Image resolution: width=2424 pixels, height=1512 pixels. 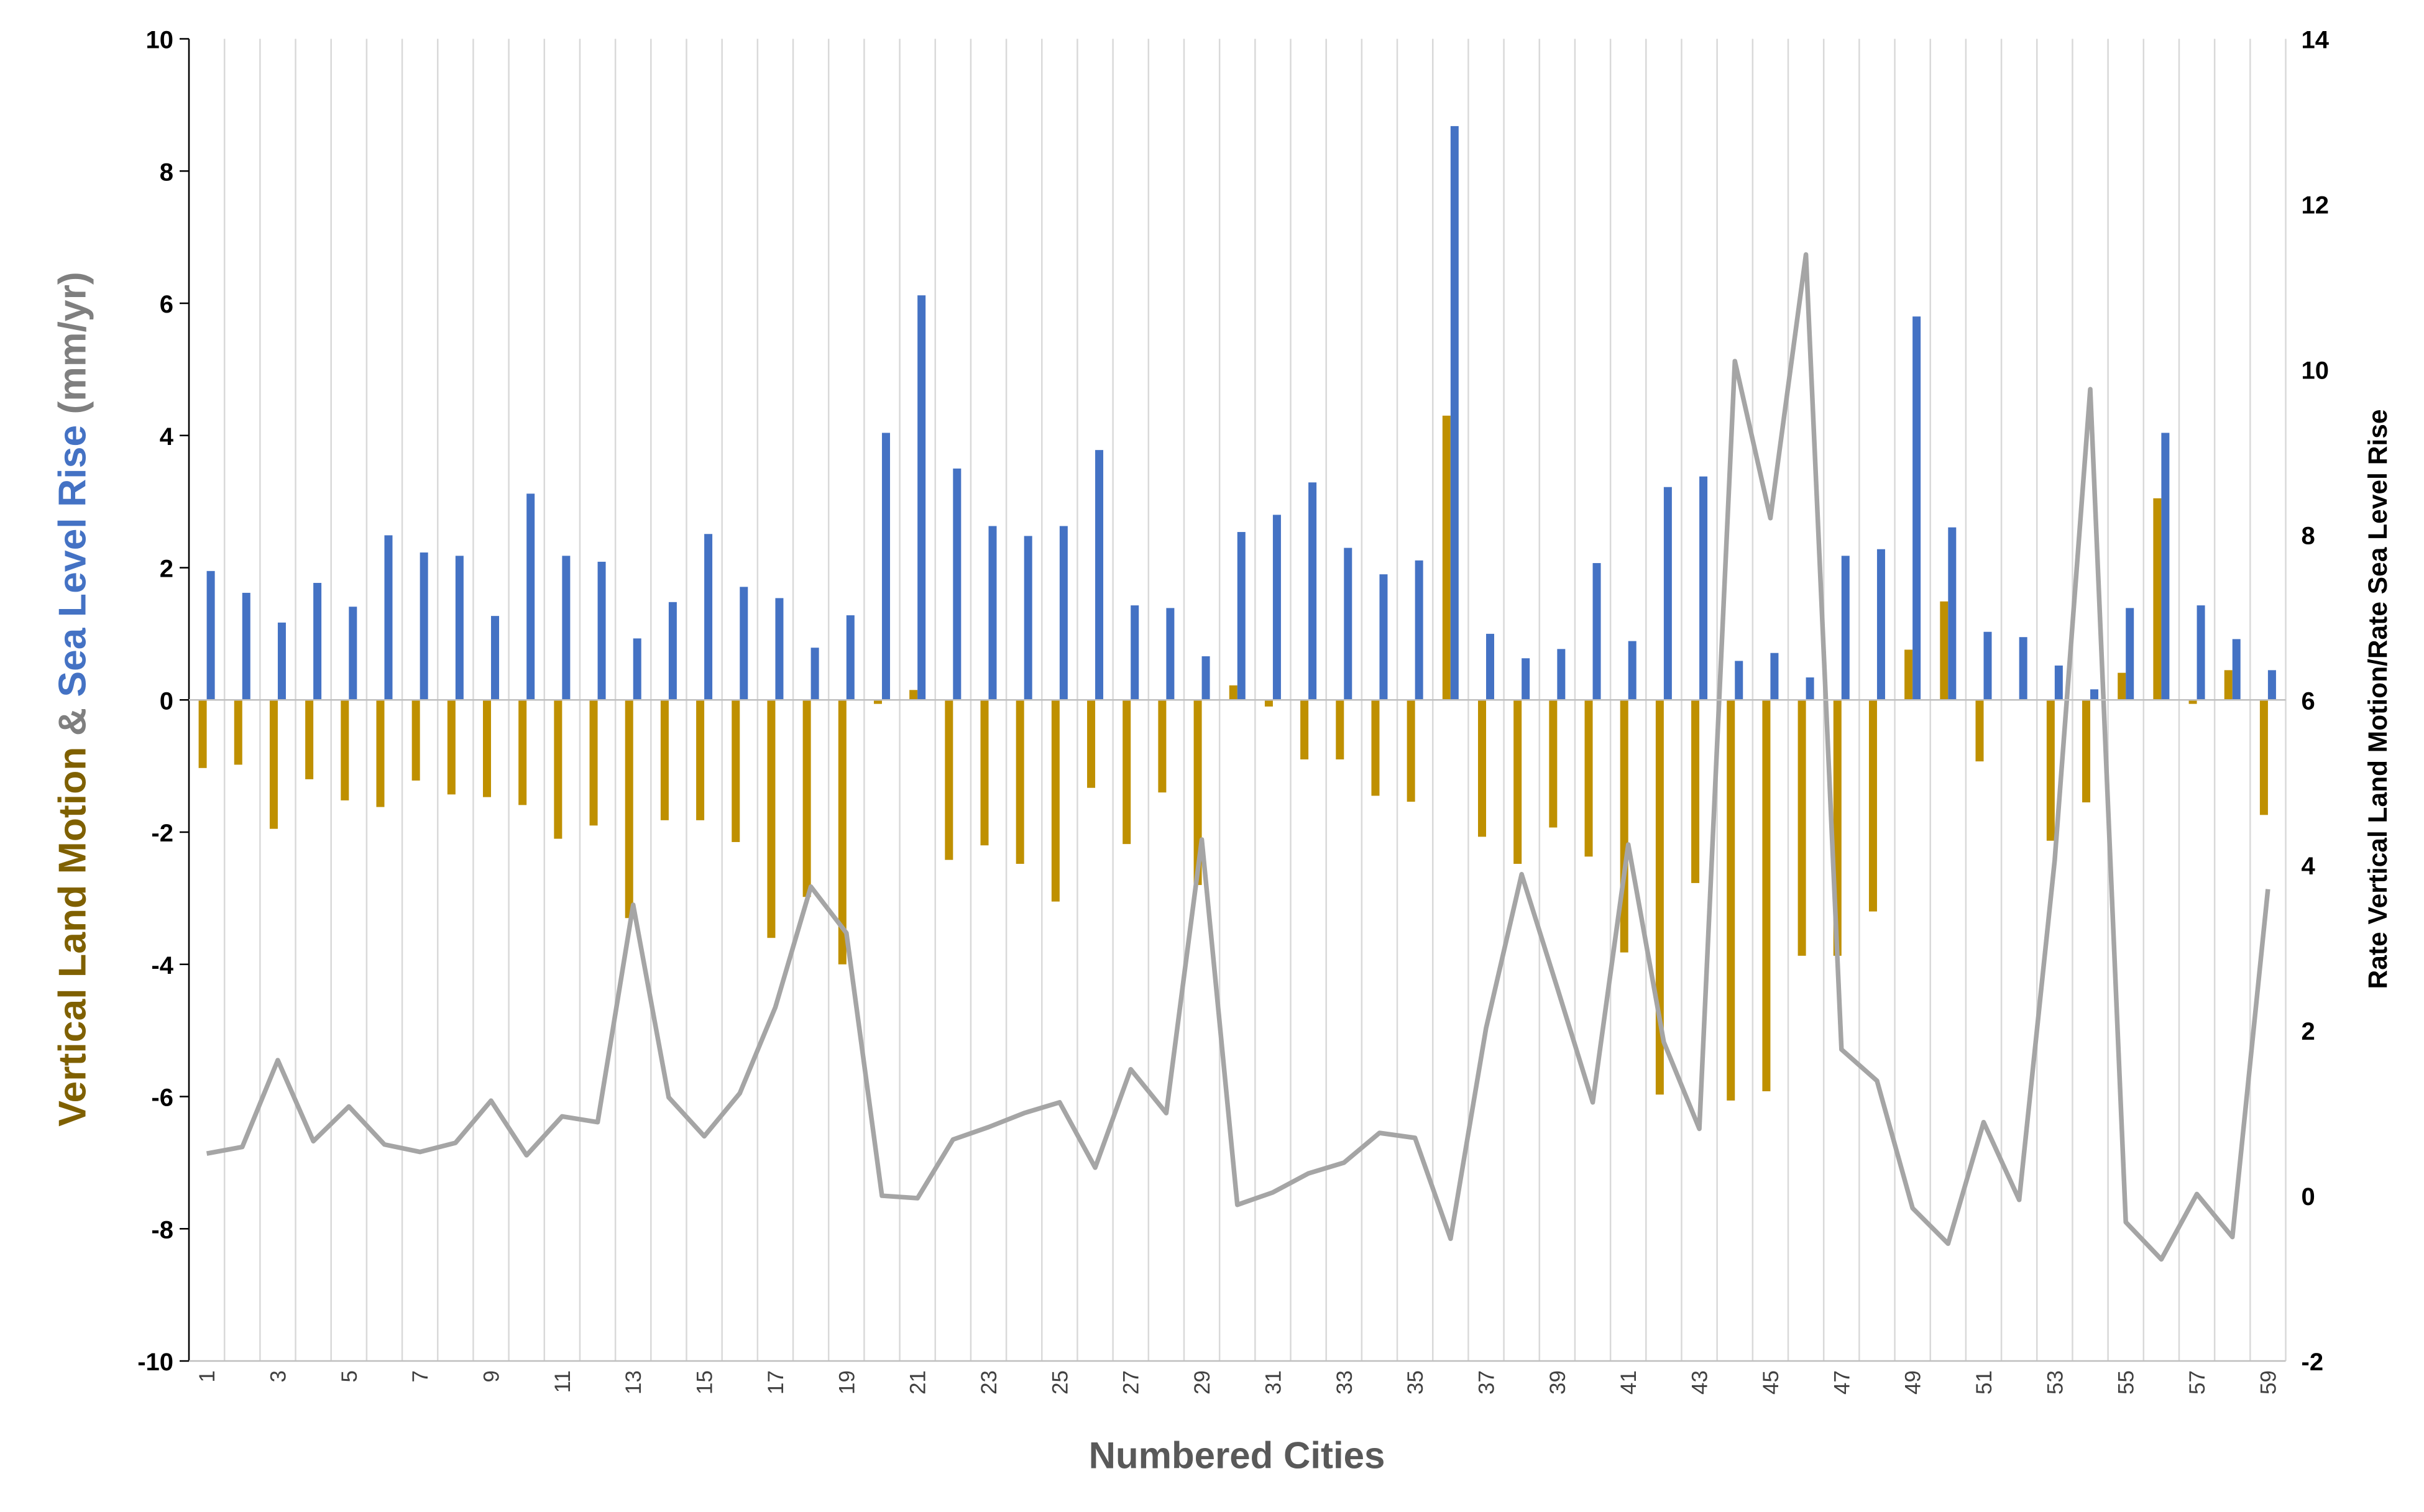 I want to click on x-tick-label: 11, so click(x=563, y=1381).